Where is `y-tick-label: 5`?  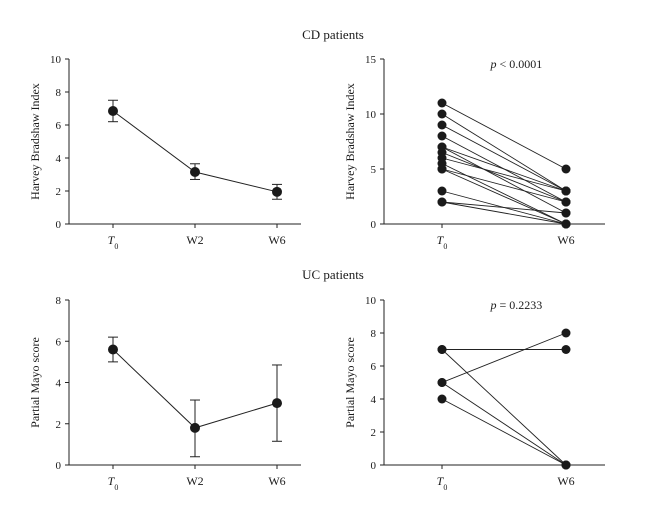 y-tick-label: 5 is located at coordinates (374, 170).